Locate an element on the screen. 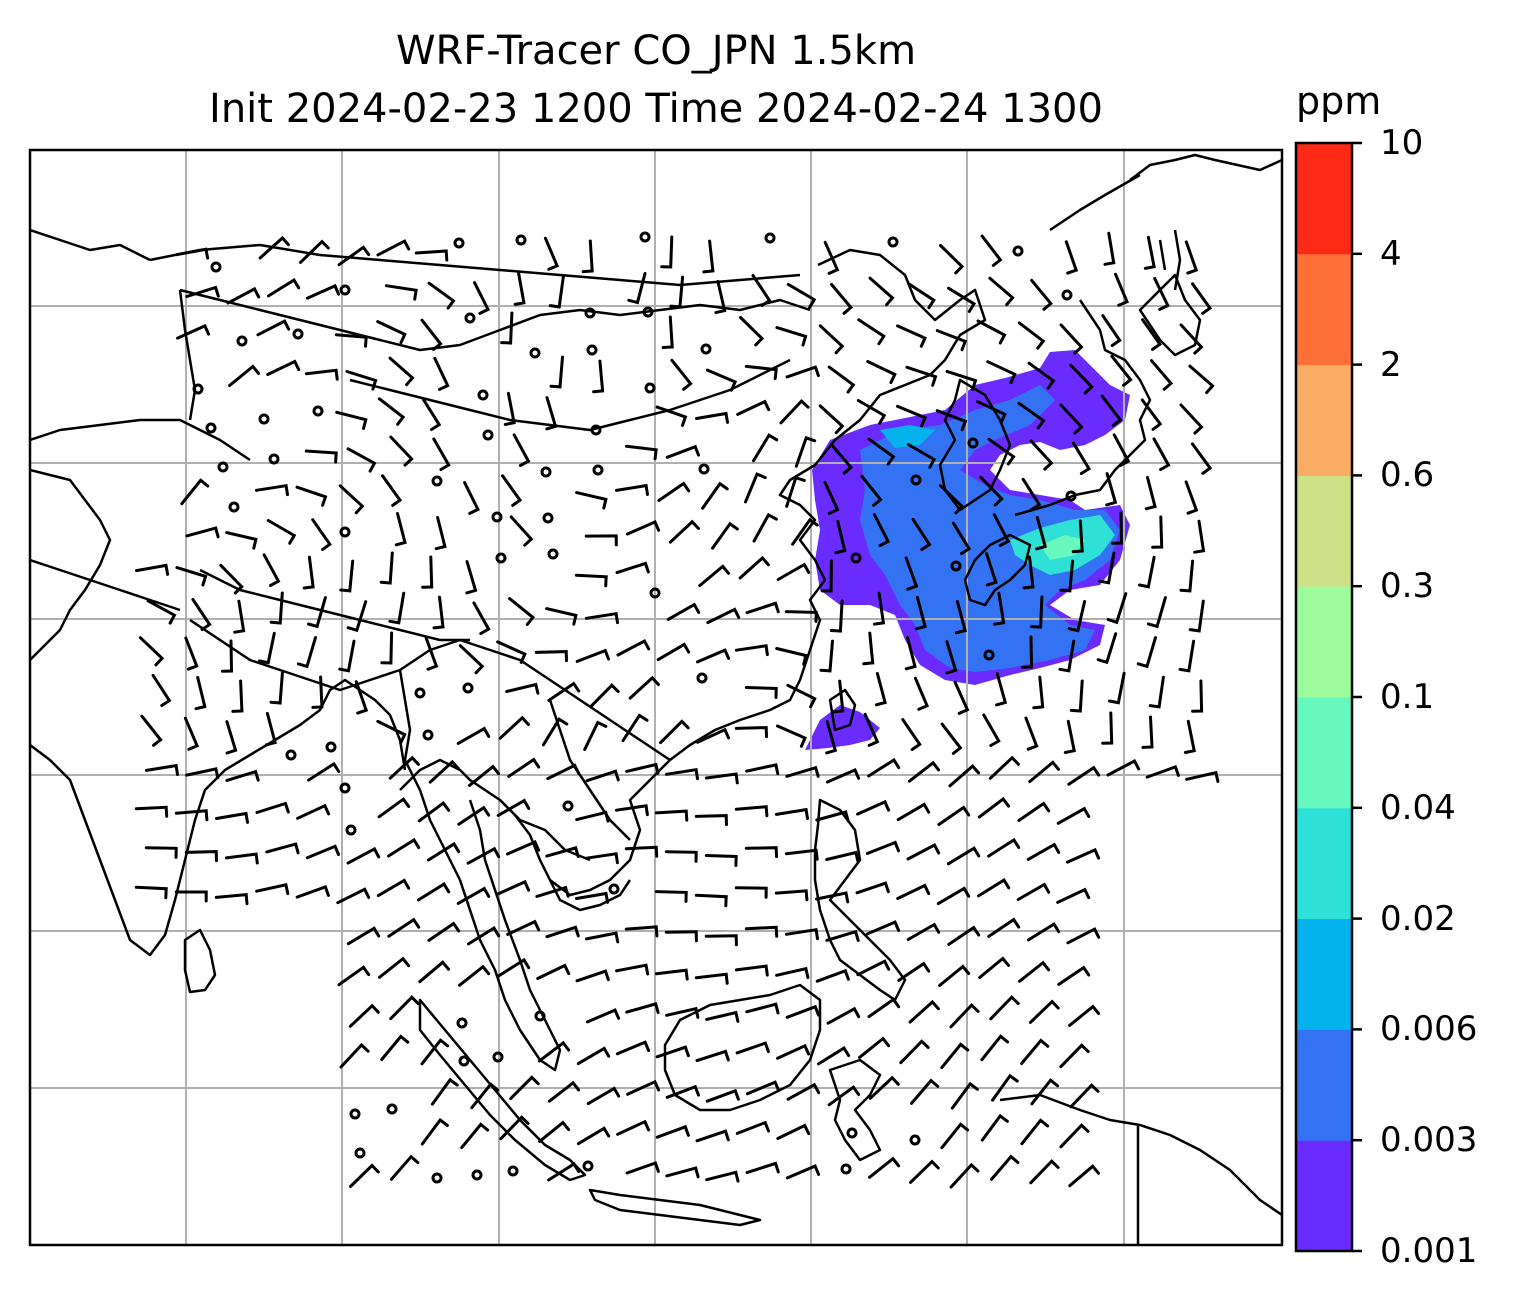 This screenshot has width=1528, height=1306. border-inner-china is located at coordinates (570, 395).